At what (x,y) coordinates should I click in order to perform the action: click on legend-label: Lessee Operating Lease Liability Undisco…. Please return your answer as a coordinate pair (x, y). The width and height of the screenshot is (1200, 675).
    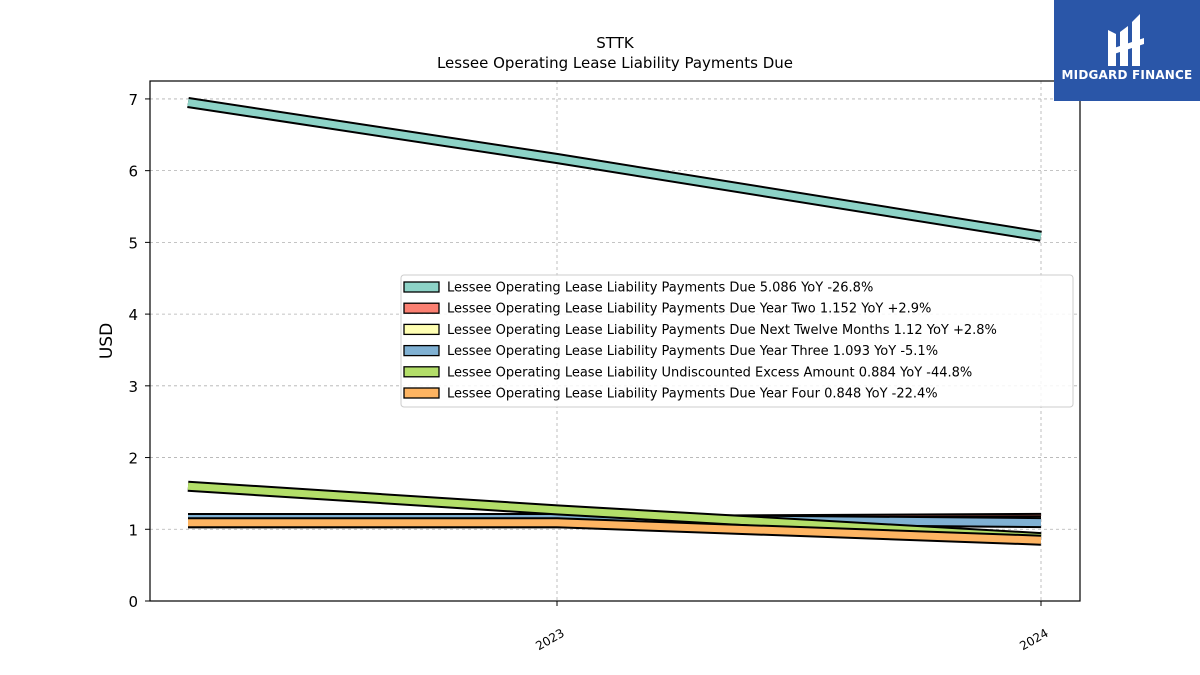
    Looking at the image, I should click on (709, 372).